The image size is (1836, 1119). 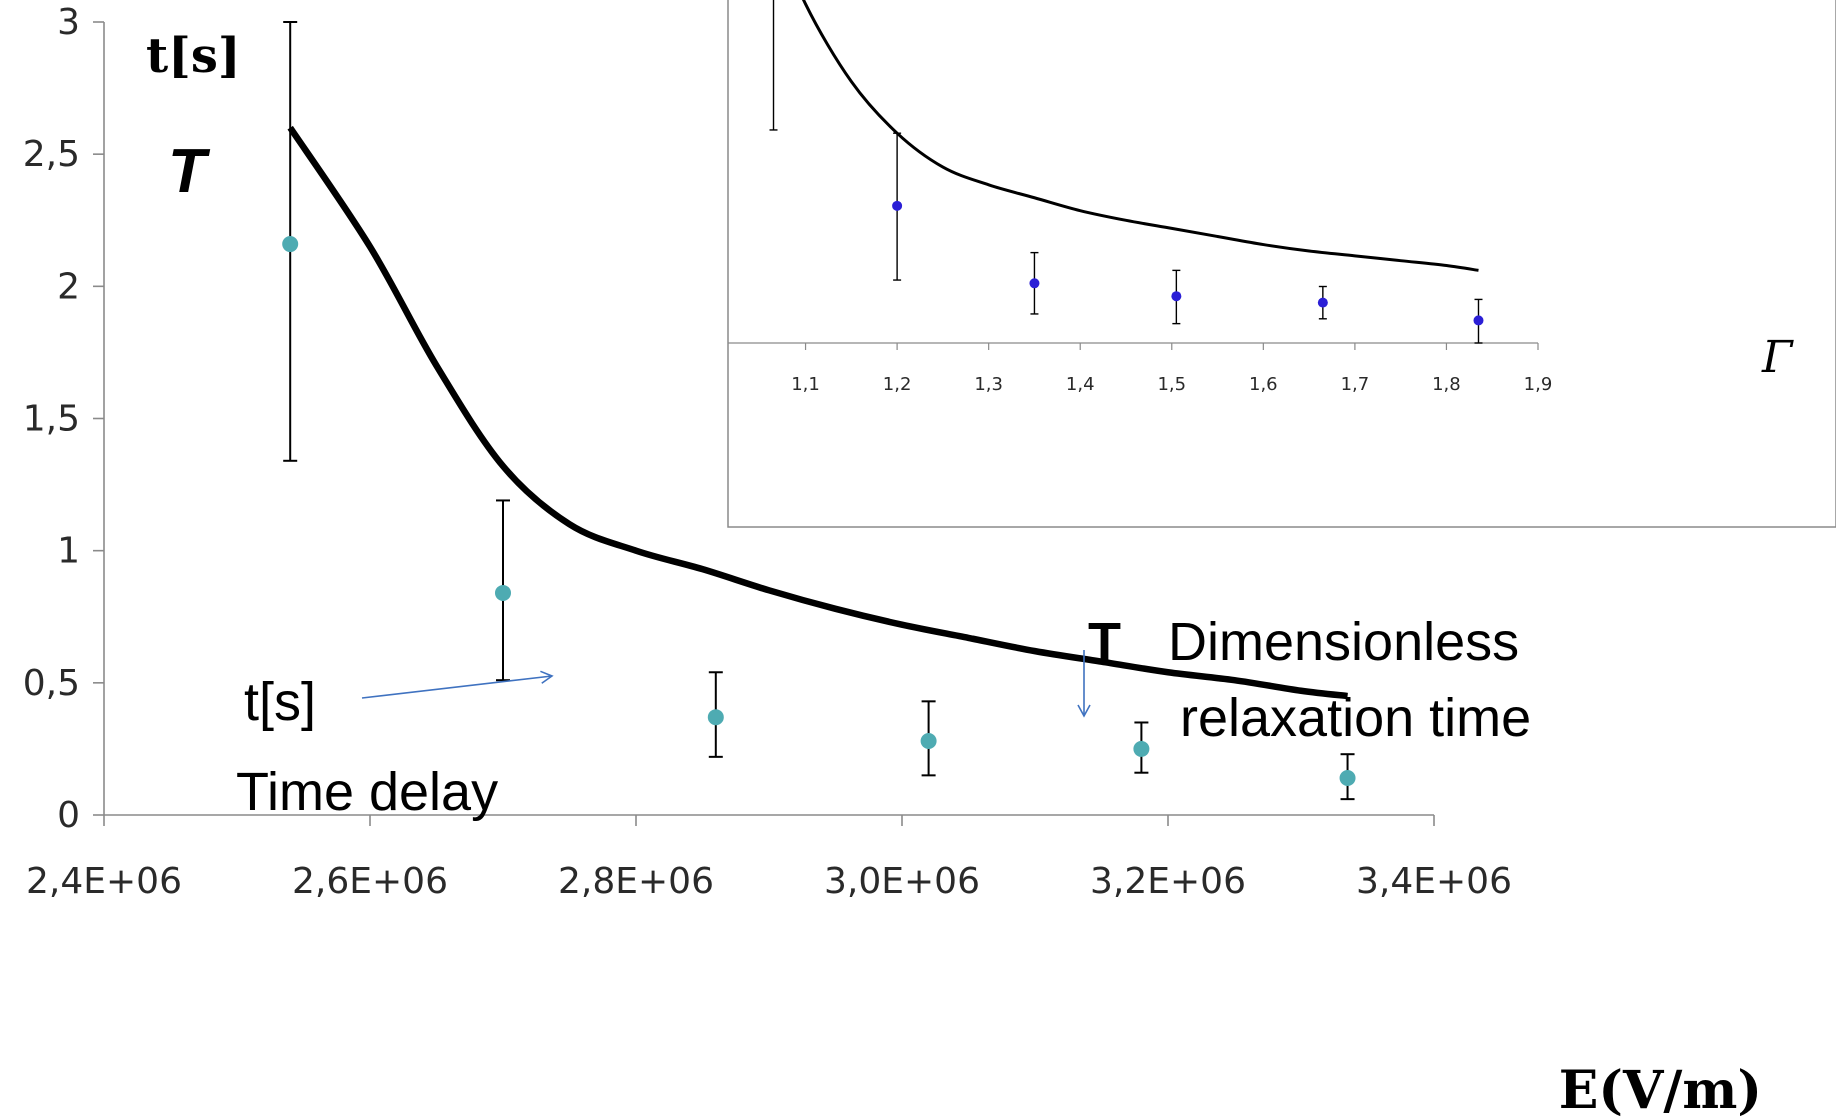 I want to click on x-tick-label: 1,5, so click(x=1171, y=384).